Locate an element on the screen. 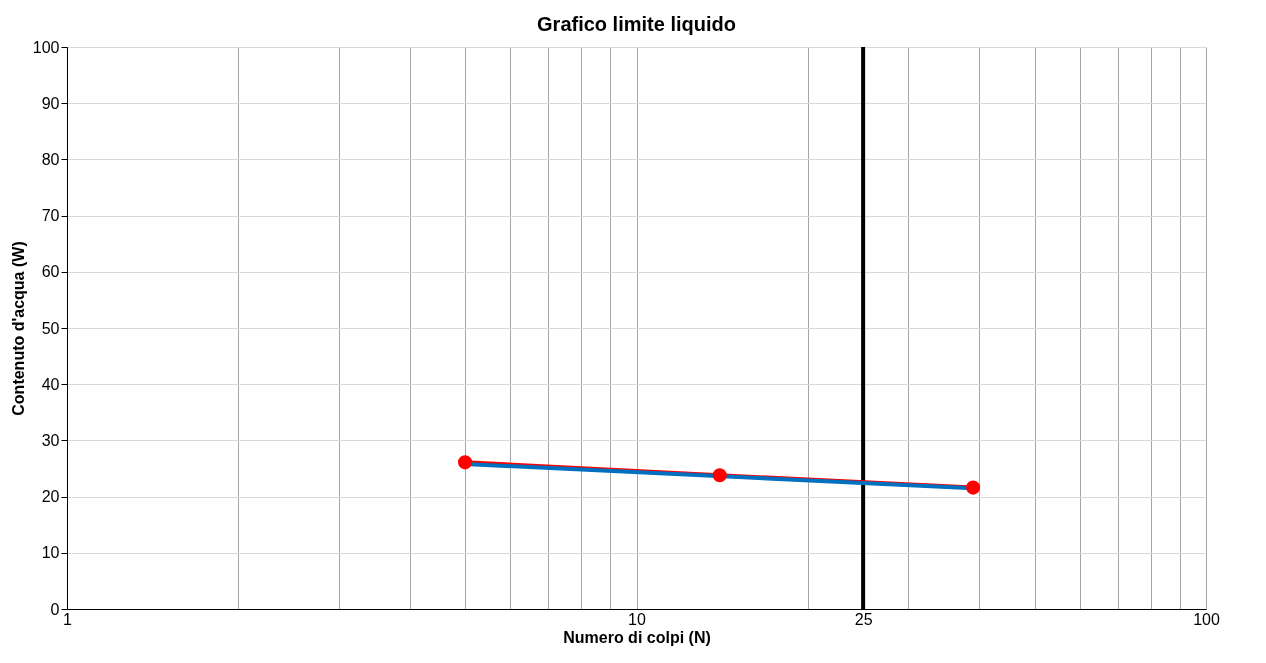 The height and width of the screenshot is (663, 1266). x-tick-label: 25 is located at coordinates (863, 619).